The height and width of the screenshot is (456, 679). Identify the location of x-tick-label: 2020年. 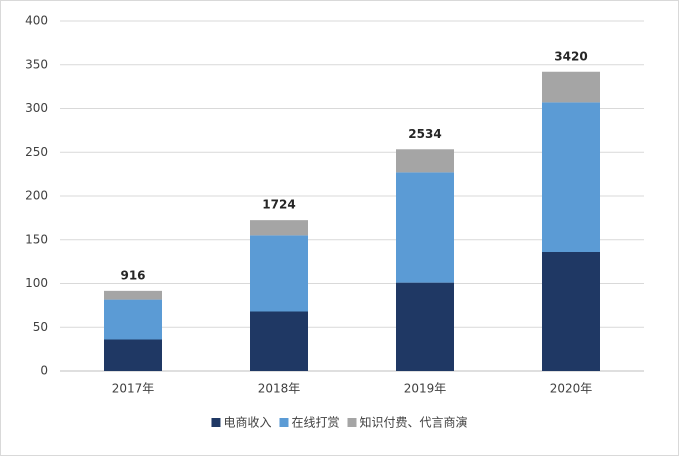
(571, 389).